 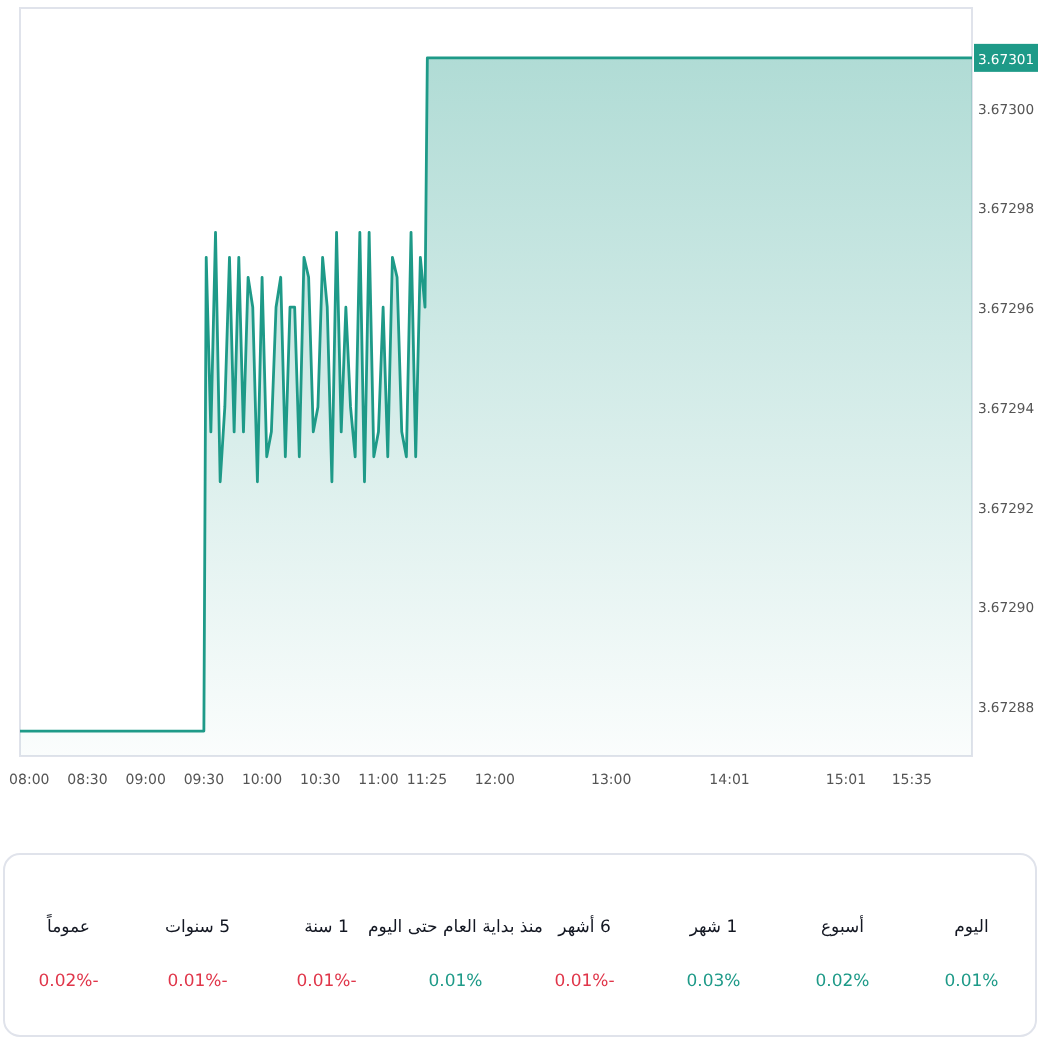 I want to click on category-label: أسبوع, so click(x=842, y=926).